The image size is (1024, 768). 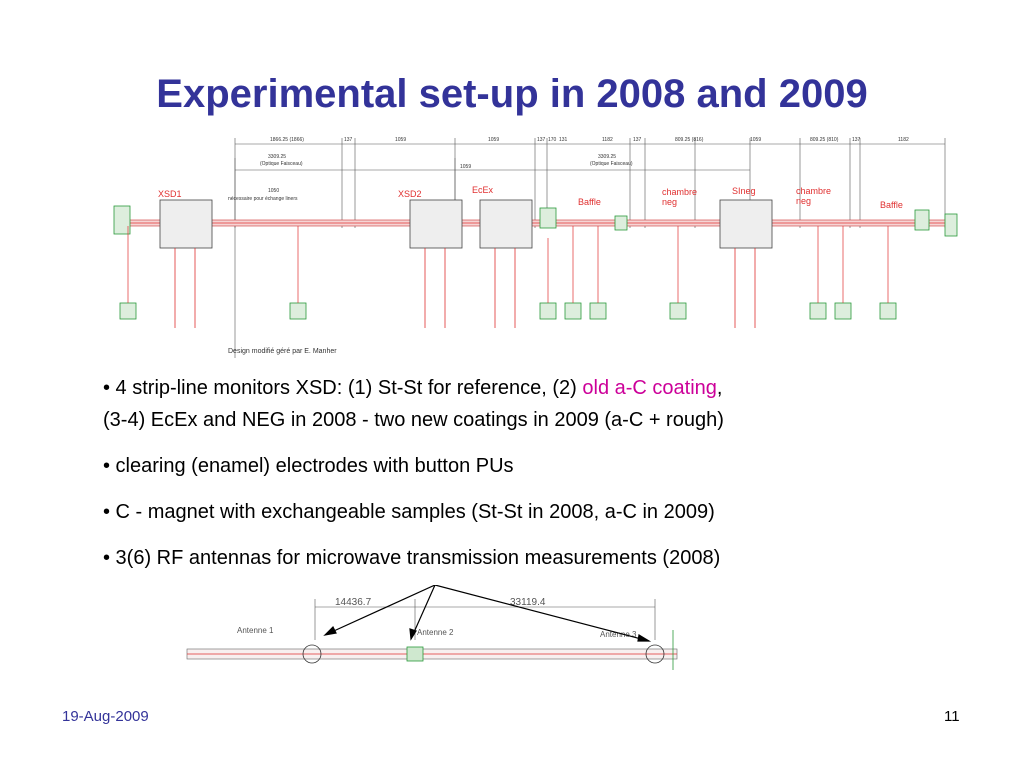 What do you see at coordinates (483, 654) in the screenshot?
I see `antenna-markers` at bounding box center [483, 654].